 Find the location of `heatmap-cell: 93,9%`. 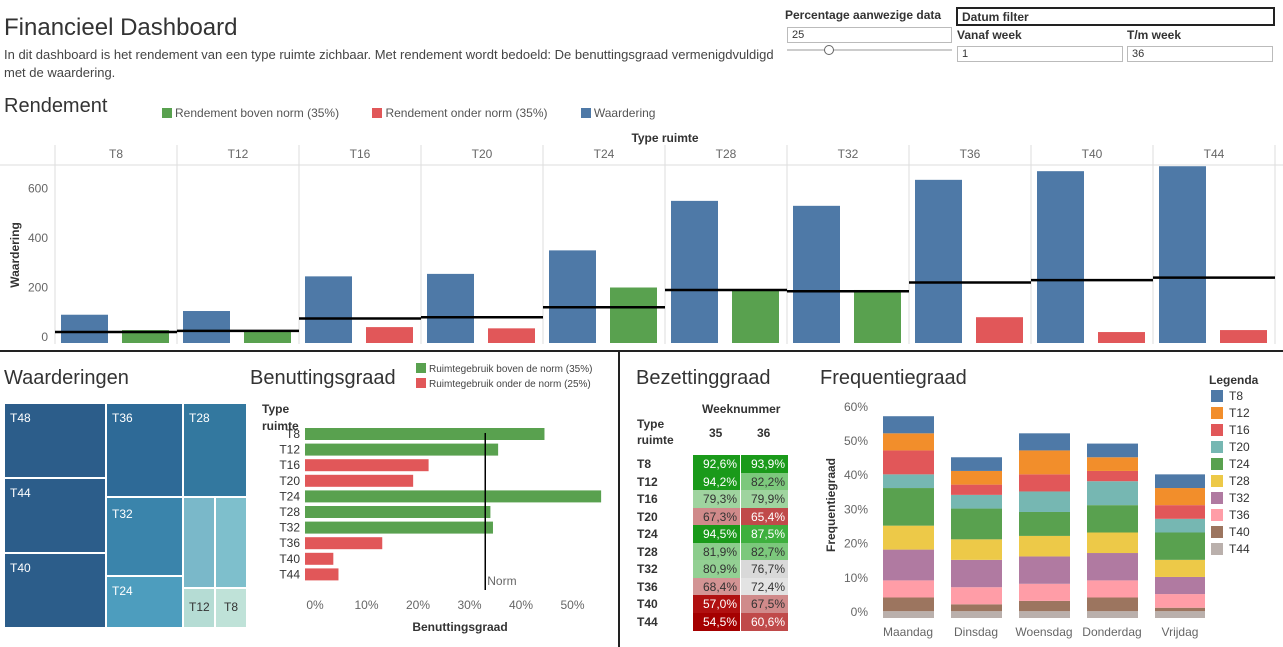

heatmap-cell: 93,9% is located at coordinates (764, 464).